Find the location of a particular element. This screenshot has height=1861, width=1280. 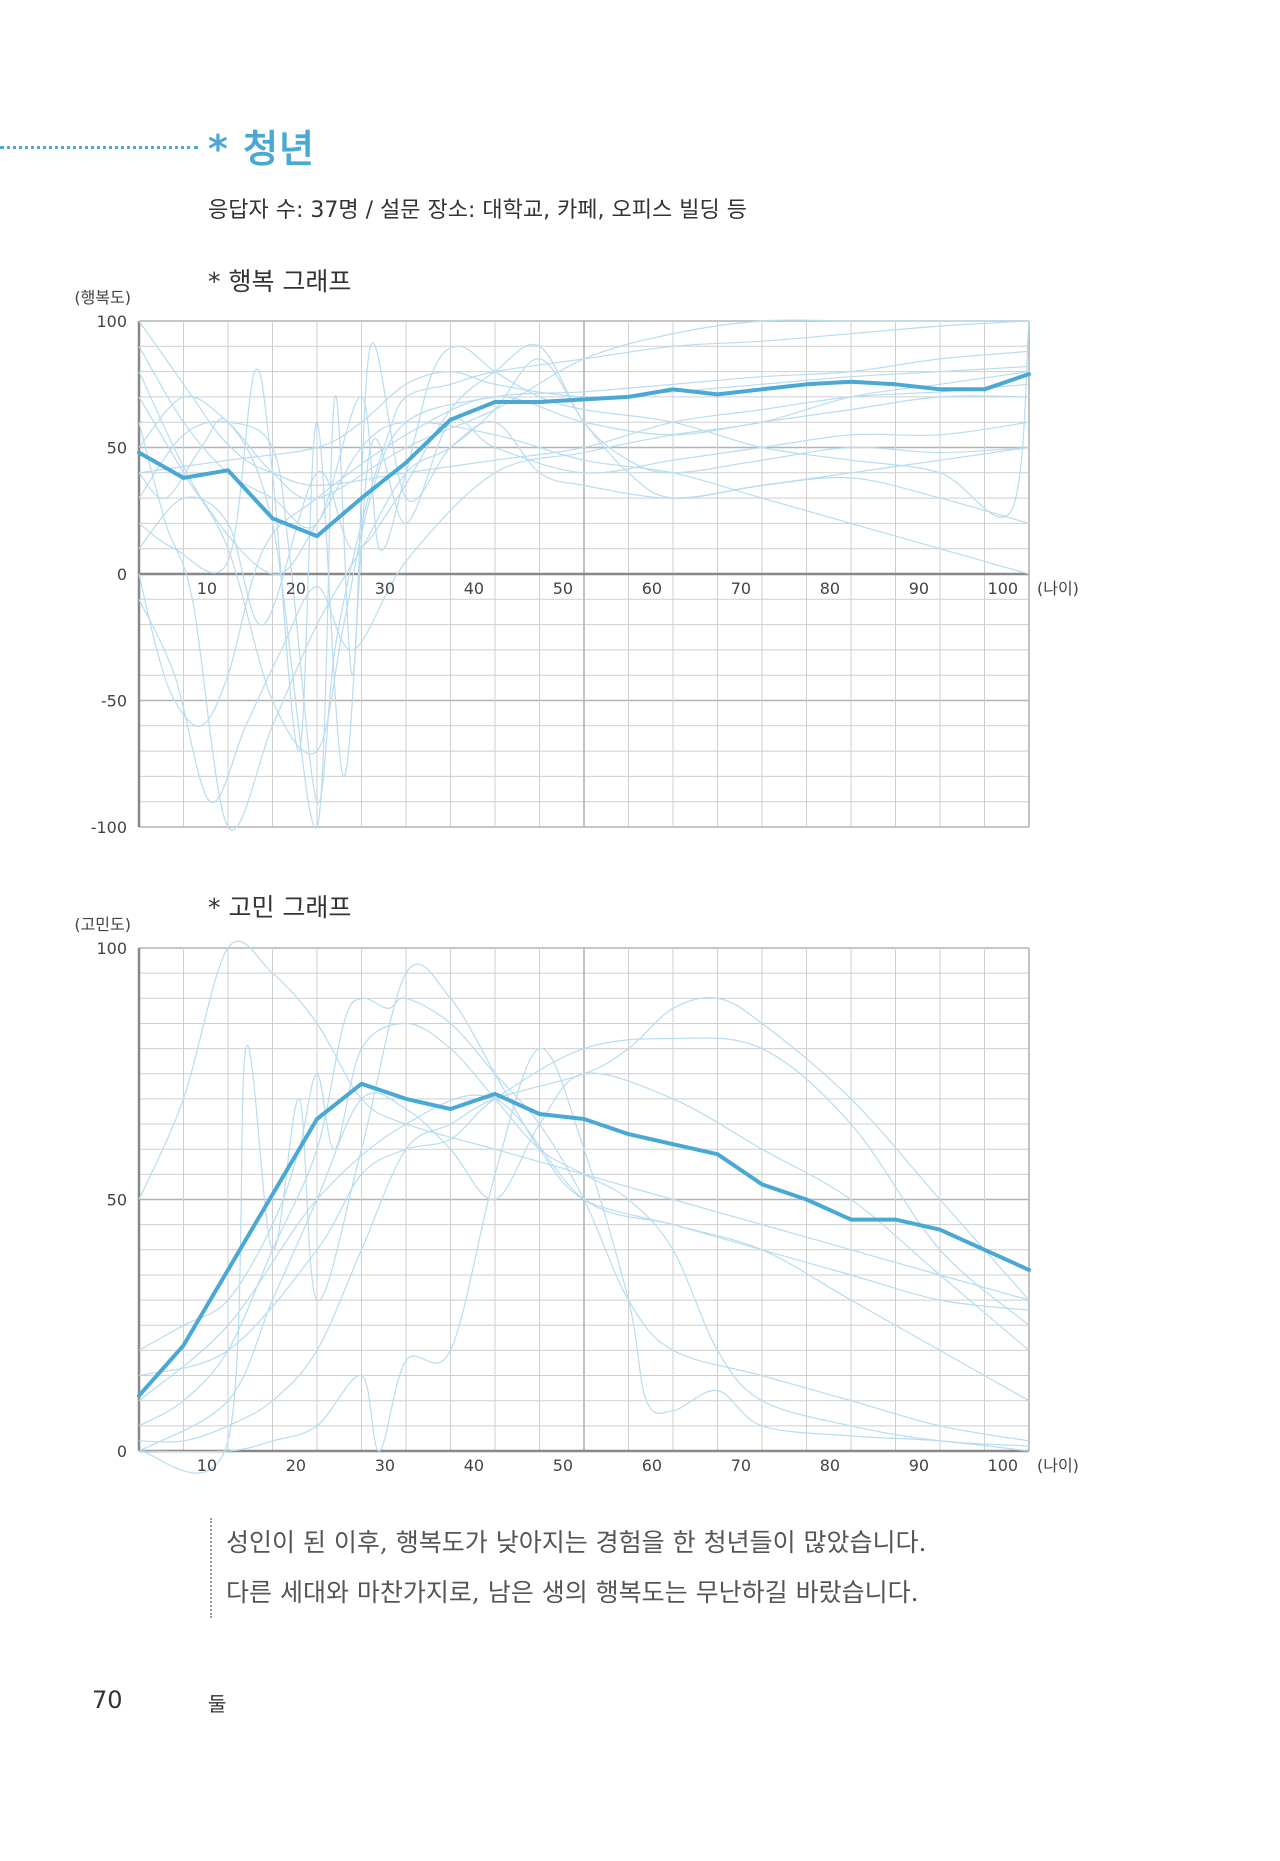

happiness-average-line is located at coordinates (584, 455).